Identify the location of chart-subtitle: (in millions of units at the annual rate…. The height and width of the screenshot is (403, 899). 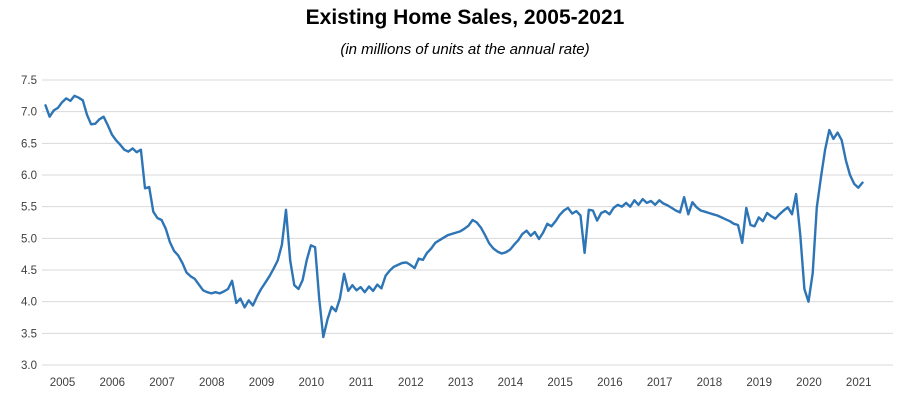
(465, 49).